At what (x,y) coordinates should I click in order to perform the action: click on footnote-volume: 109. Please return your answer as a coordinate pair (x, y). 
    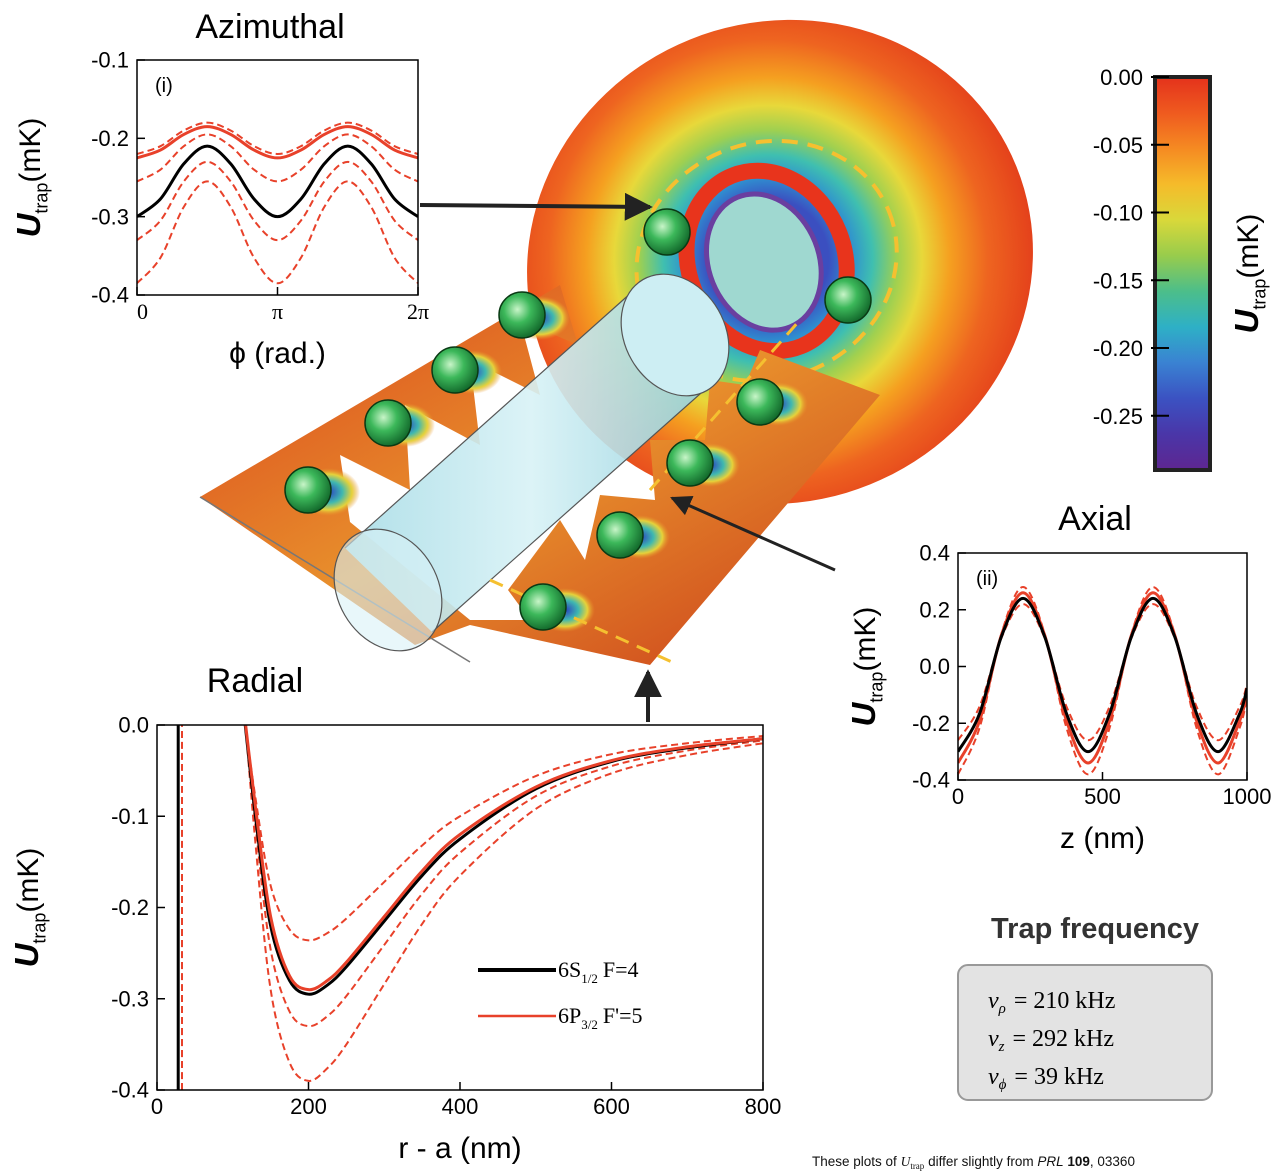
    Looking at the image, I should click on (1077, 1161).